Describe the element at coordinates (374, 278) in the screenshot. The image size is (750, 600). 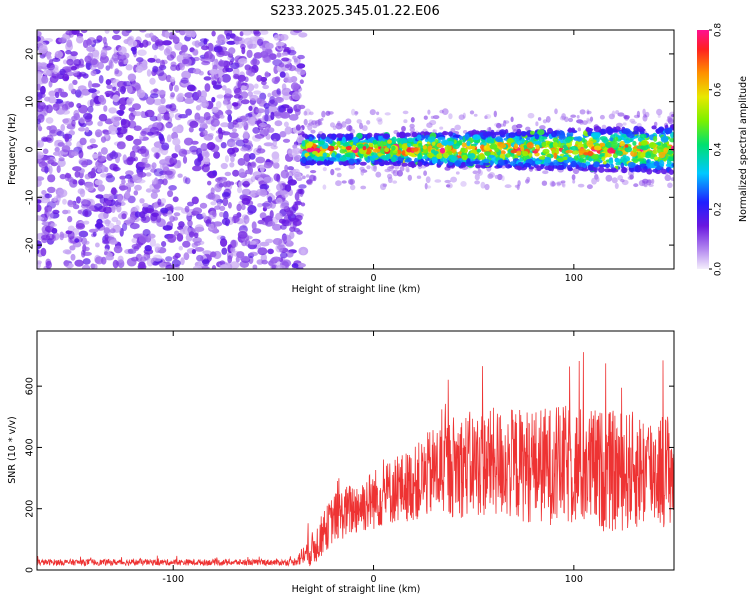
I see `x-tick-label: 0` at that location.